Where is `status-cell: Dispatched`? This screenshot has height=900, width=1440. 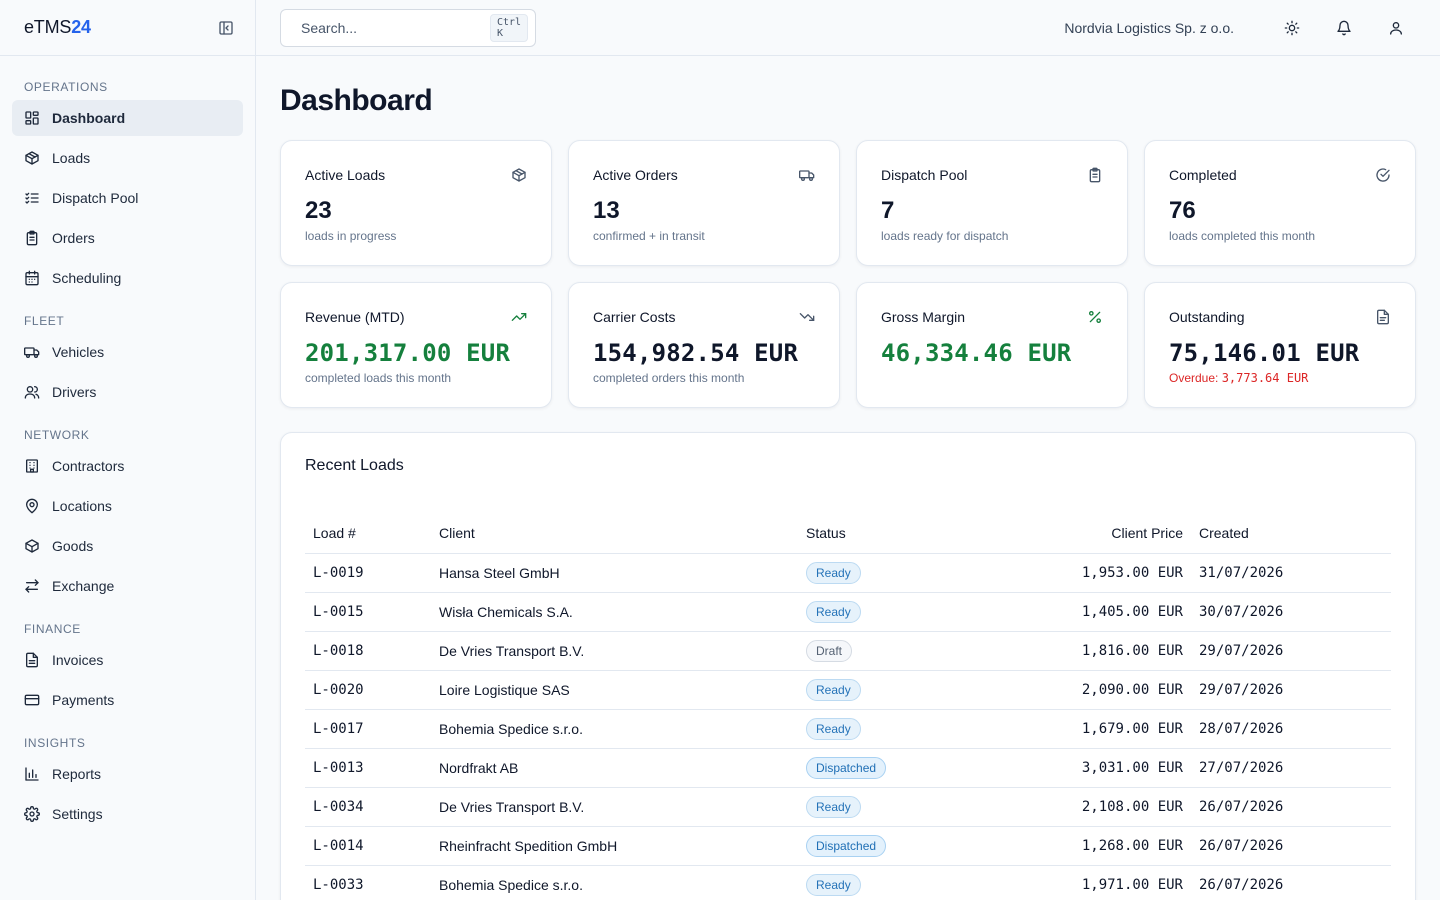 status-cell: Dispatched is located at coordinates (903, 768).